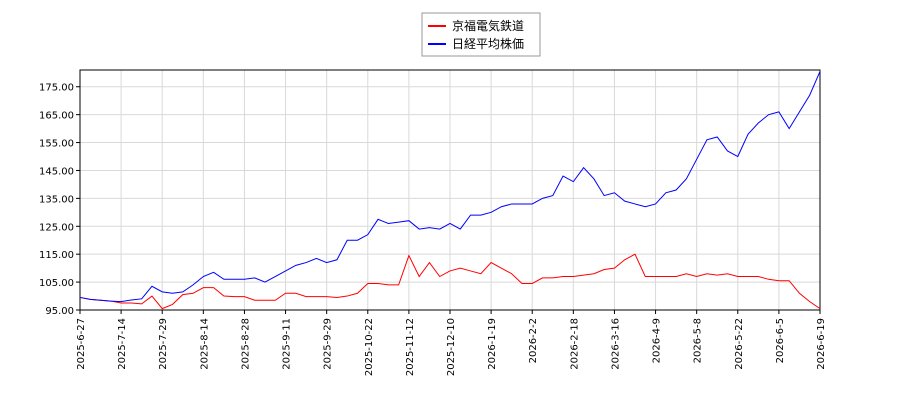  Describe the element at coordinates (488, 25) in the screenshot. I see `legend-label: 京福電気鉄道` at that location.